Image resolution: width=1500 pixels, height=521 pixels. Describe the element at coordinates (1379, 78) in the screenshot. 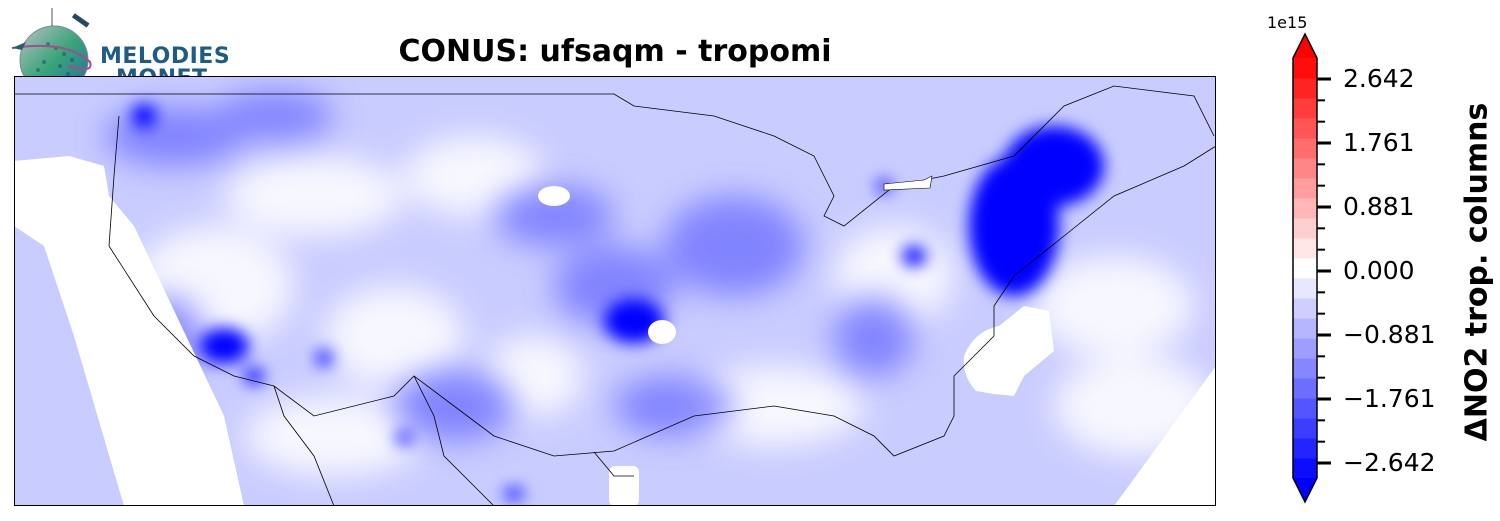

I see `colorbar-tick-label: 2.642` at that location.